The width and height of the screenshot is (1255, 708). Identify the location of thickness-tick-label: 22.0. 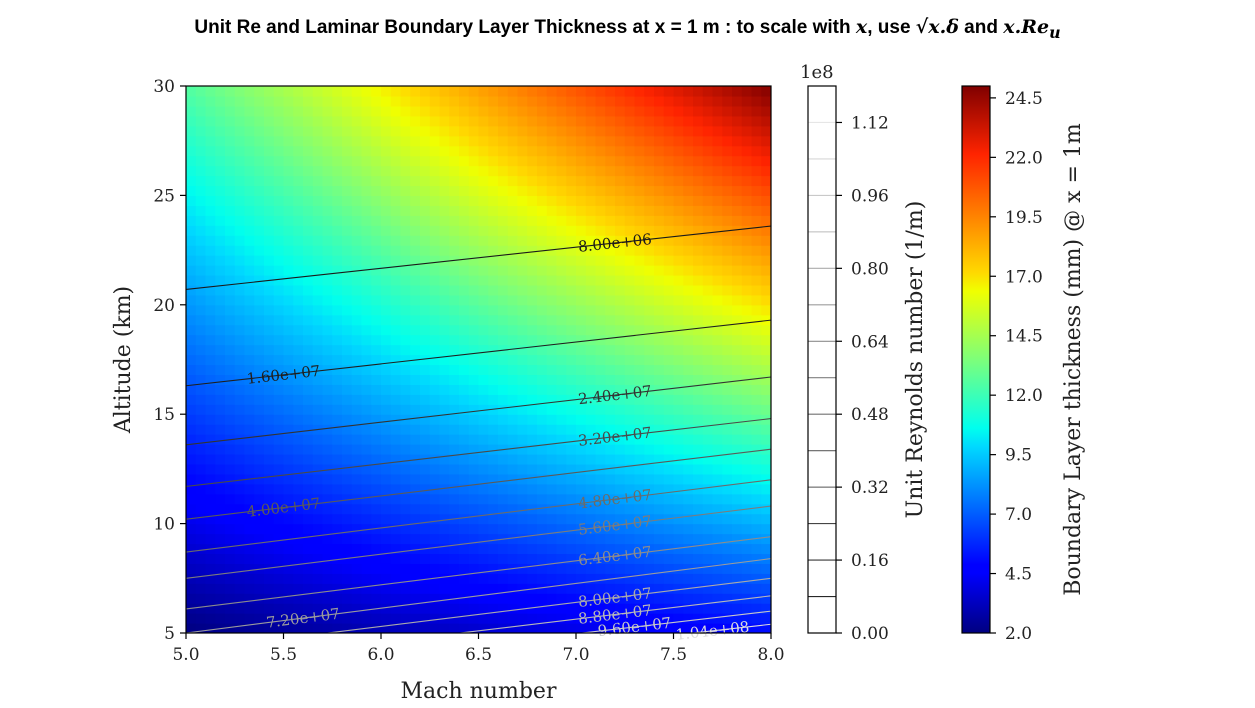
(1024, 158).